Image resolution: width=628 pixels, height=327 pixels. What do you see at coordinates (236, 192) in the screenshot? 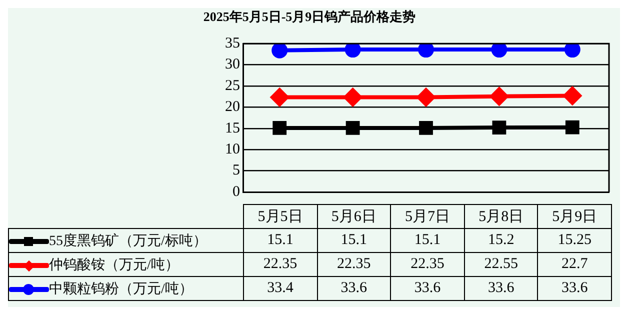
I see `y-tick-label: 0` at bounding box center [236, 192].